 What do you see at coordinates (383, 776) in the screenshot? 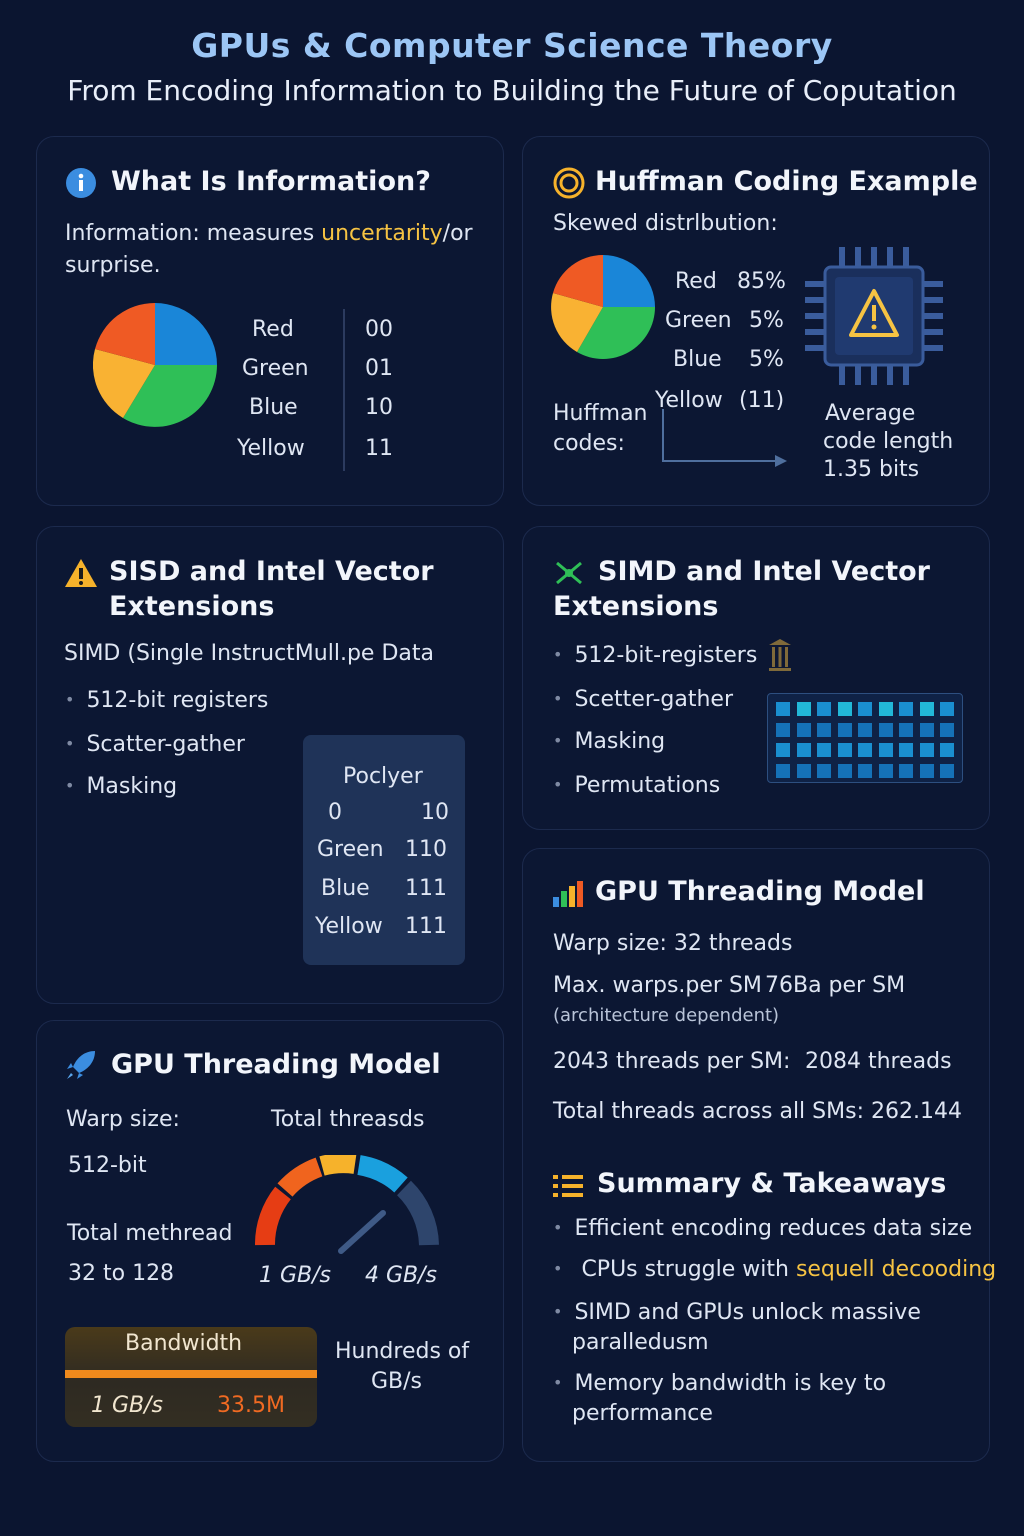
I see `sisd-box-title: Poclyer` at bounding box center [383, 776].